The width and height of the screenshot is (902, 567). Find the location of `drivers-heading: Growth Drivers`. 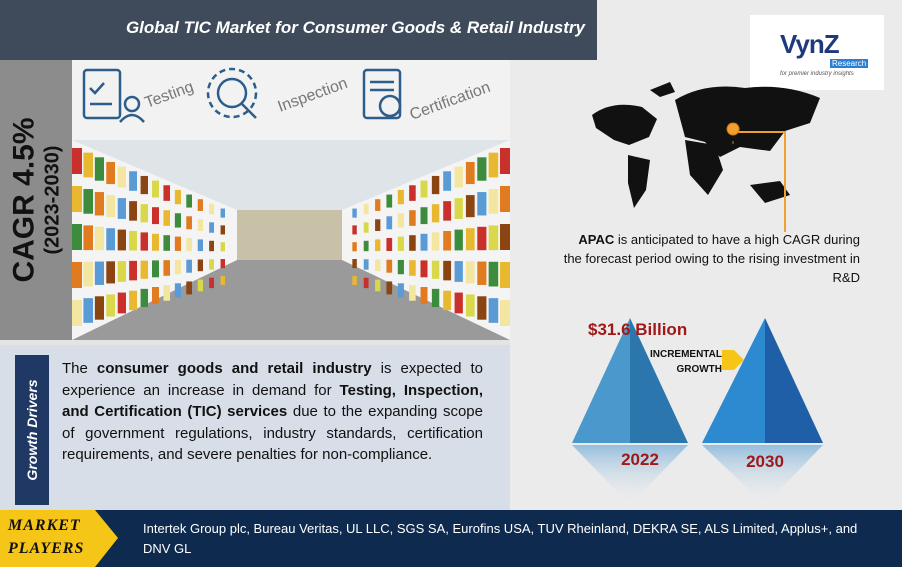

drivers-heading: Growth Drivers is located at coordinates (32, 430).